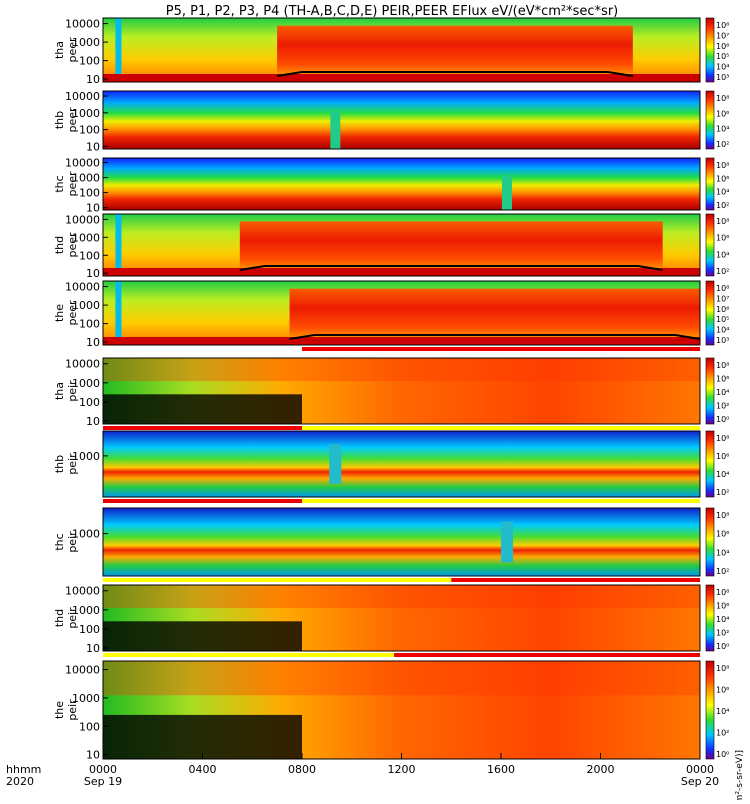 The width and height of the screenshot is (750, 804). I want to click on spectrogram-thc-peer, so click(401, 184).